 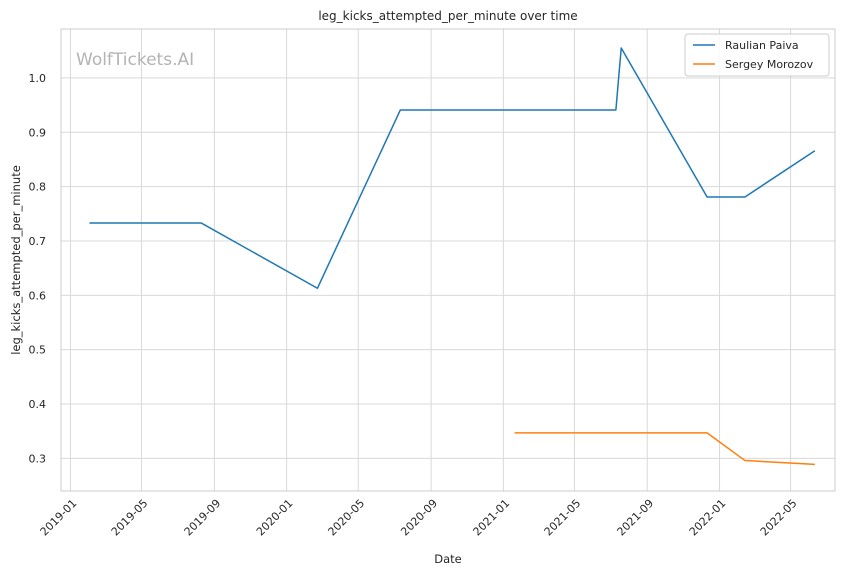 I want to click on watermark-text: WolfTickets.AI, so click(x=135, y=60).